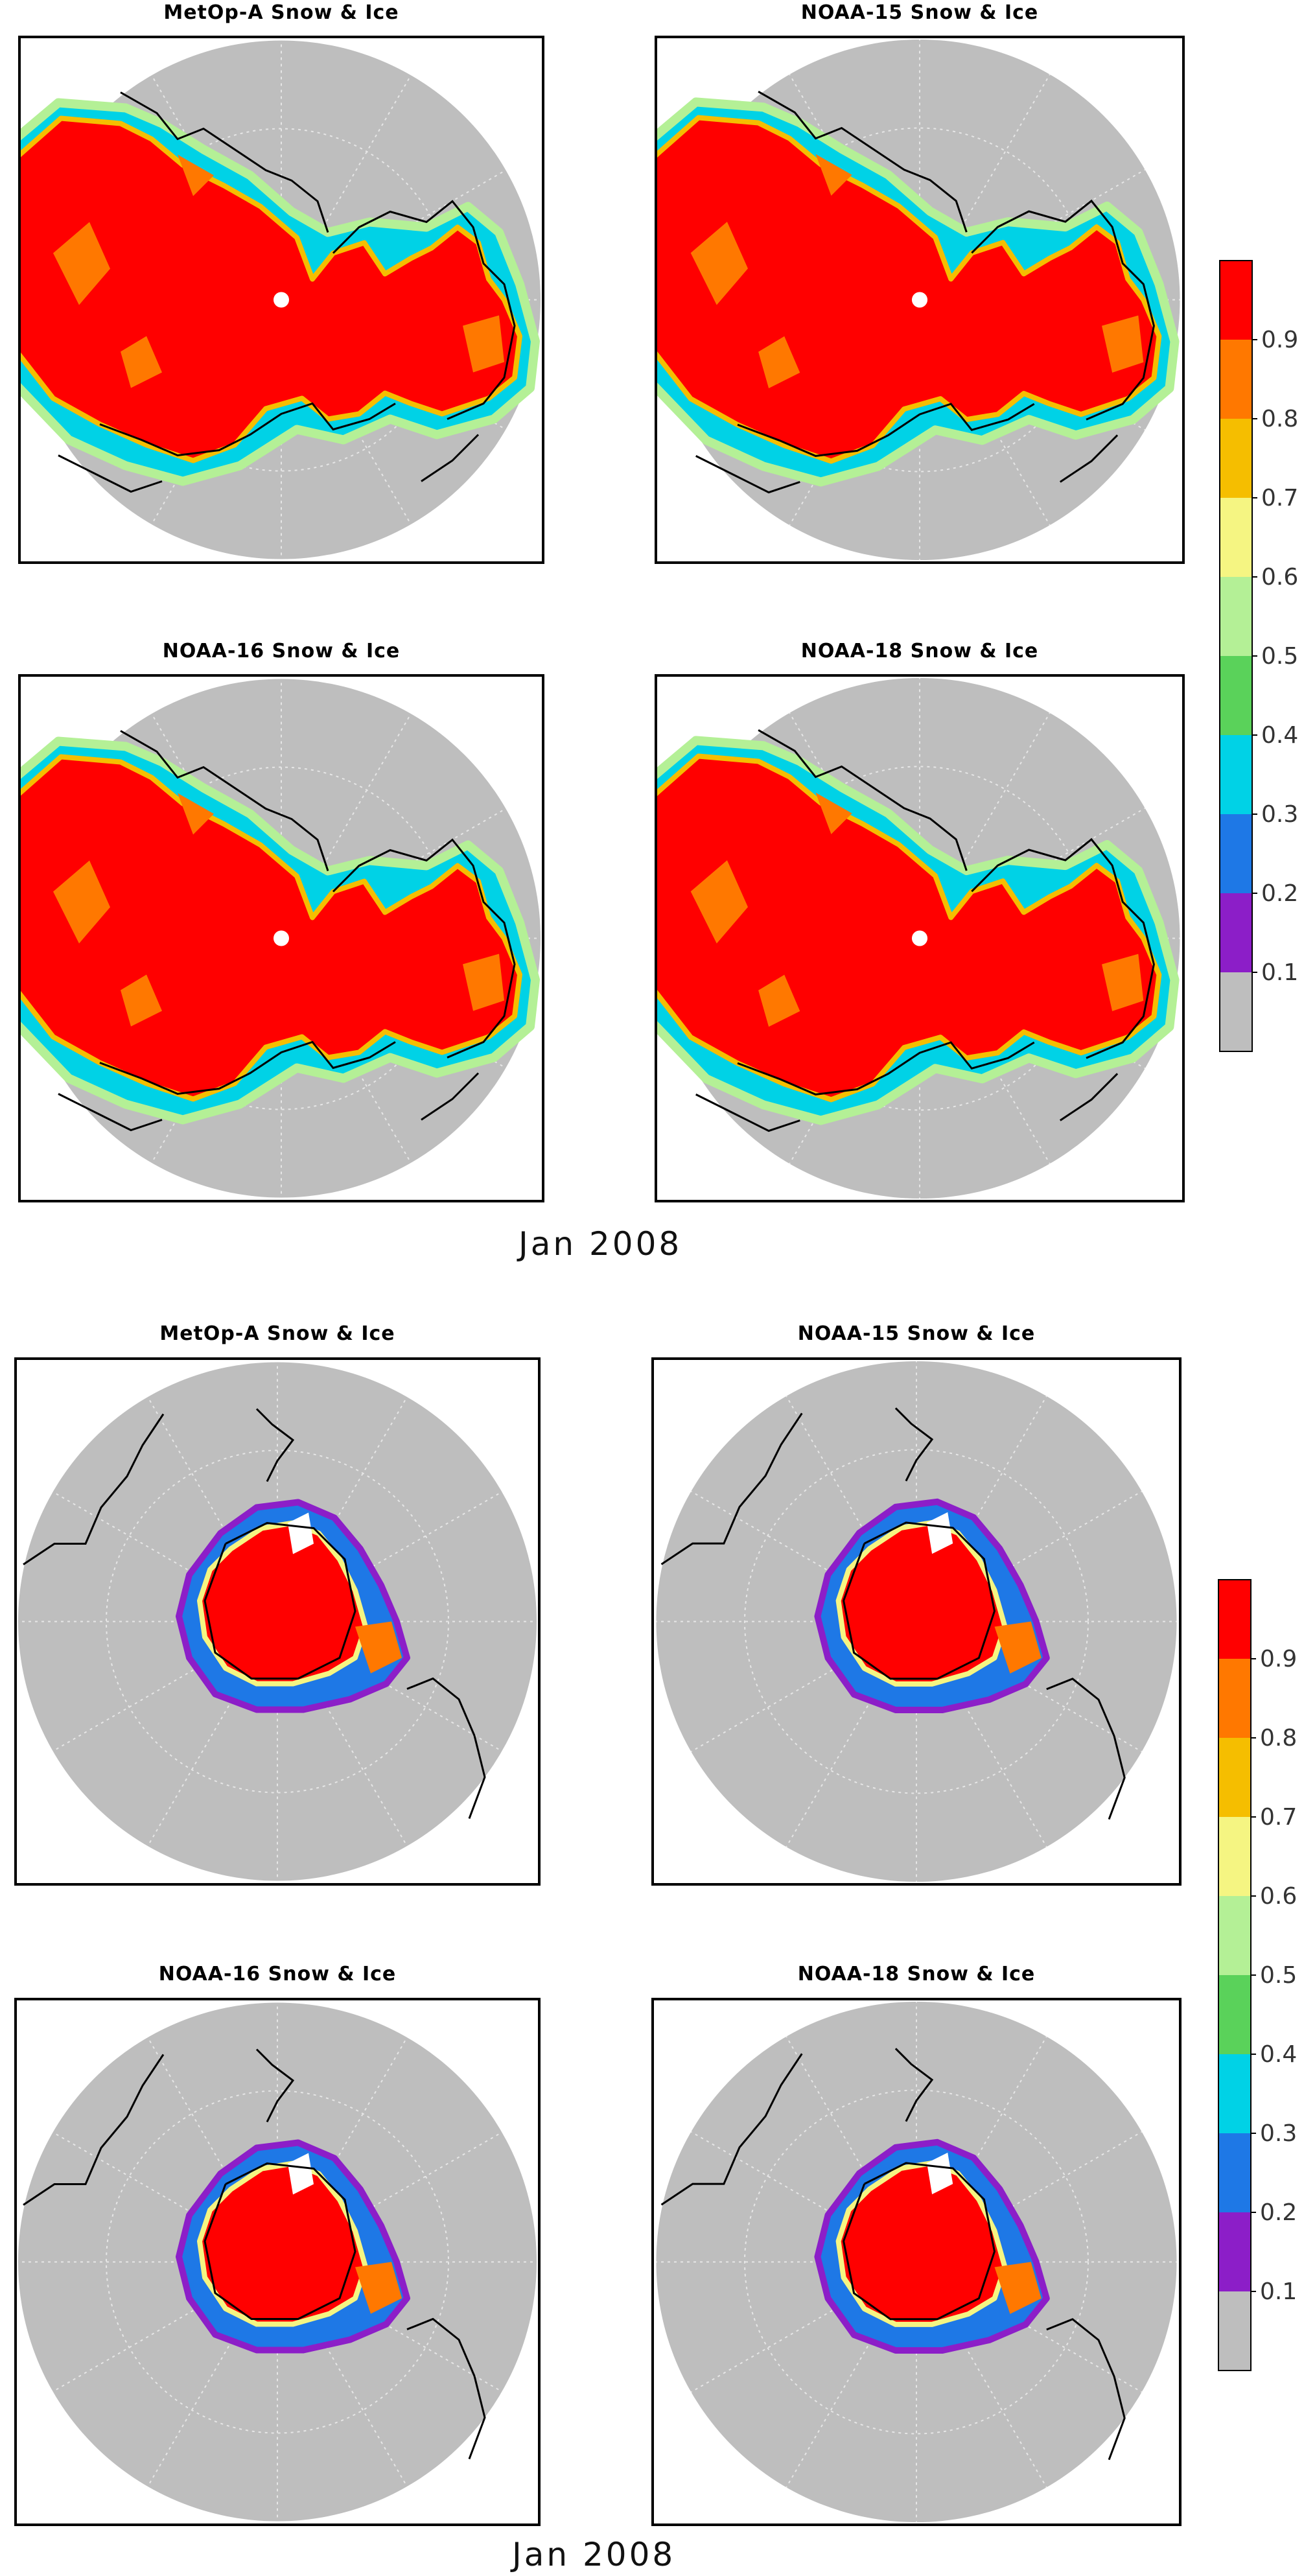 This screenshot has height=2576, width=1304. I want to click on colorbar-south: 0.9 0.8 0.7 0.6 0.5 0.4 0.3 0.2 0.1, so click(1257, 1975).